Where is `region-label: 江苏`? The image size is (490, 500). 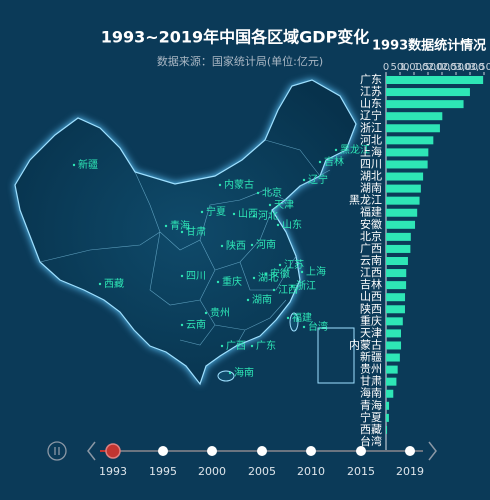 region-label: 江苏 is located at coordinates (294, 264).